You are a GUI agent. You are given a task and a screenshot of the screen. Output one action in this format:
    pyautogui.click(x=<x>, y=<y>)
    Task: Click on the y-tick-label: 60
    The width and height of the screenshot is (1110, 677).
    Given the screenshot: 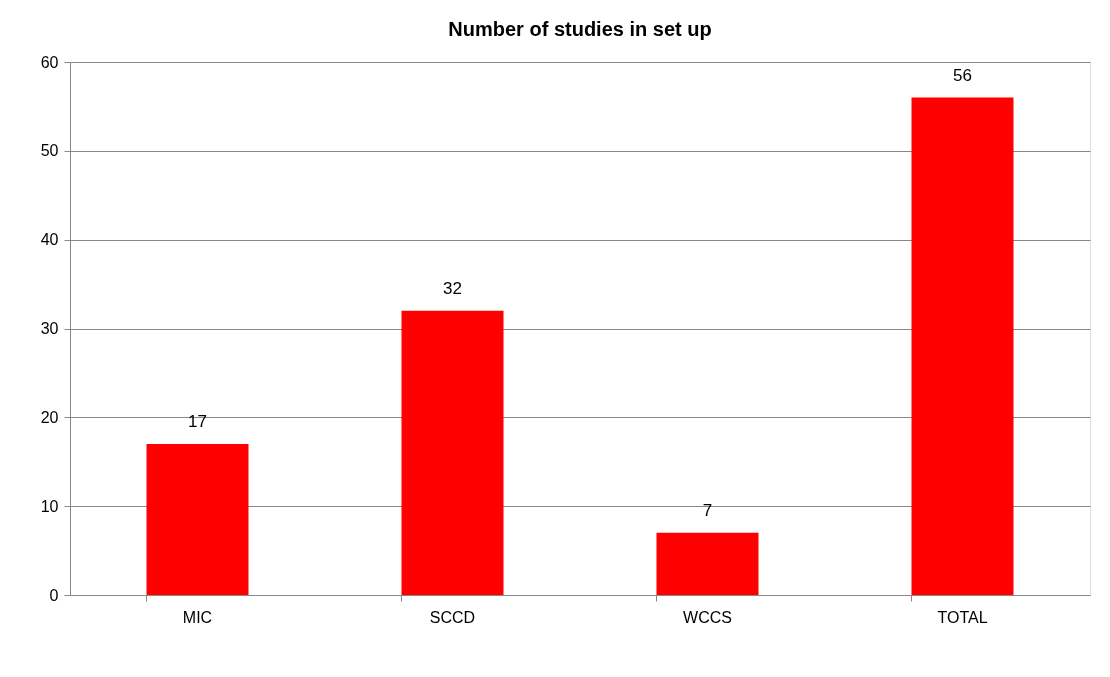 What is the action you would take?
    pyautogui.click(x=49, y=62)
    